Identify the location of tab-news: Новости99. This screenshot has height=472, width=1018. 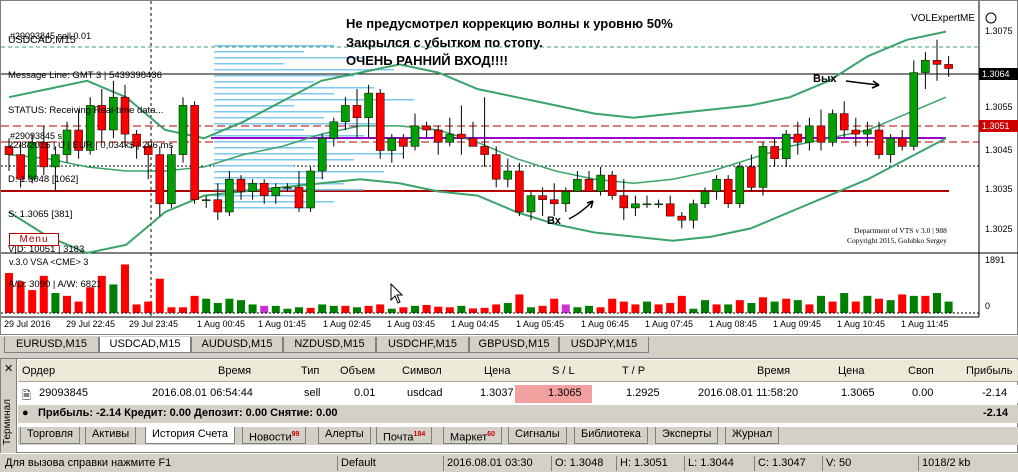
(274, 435).